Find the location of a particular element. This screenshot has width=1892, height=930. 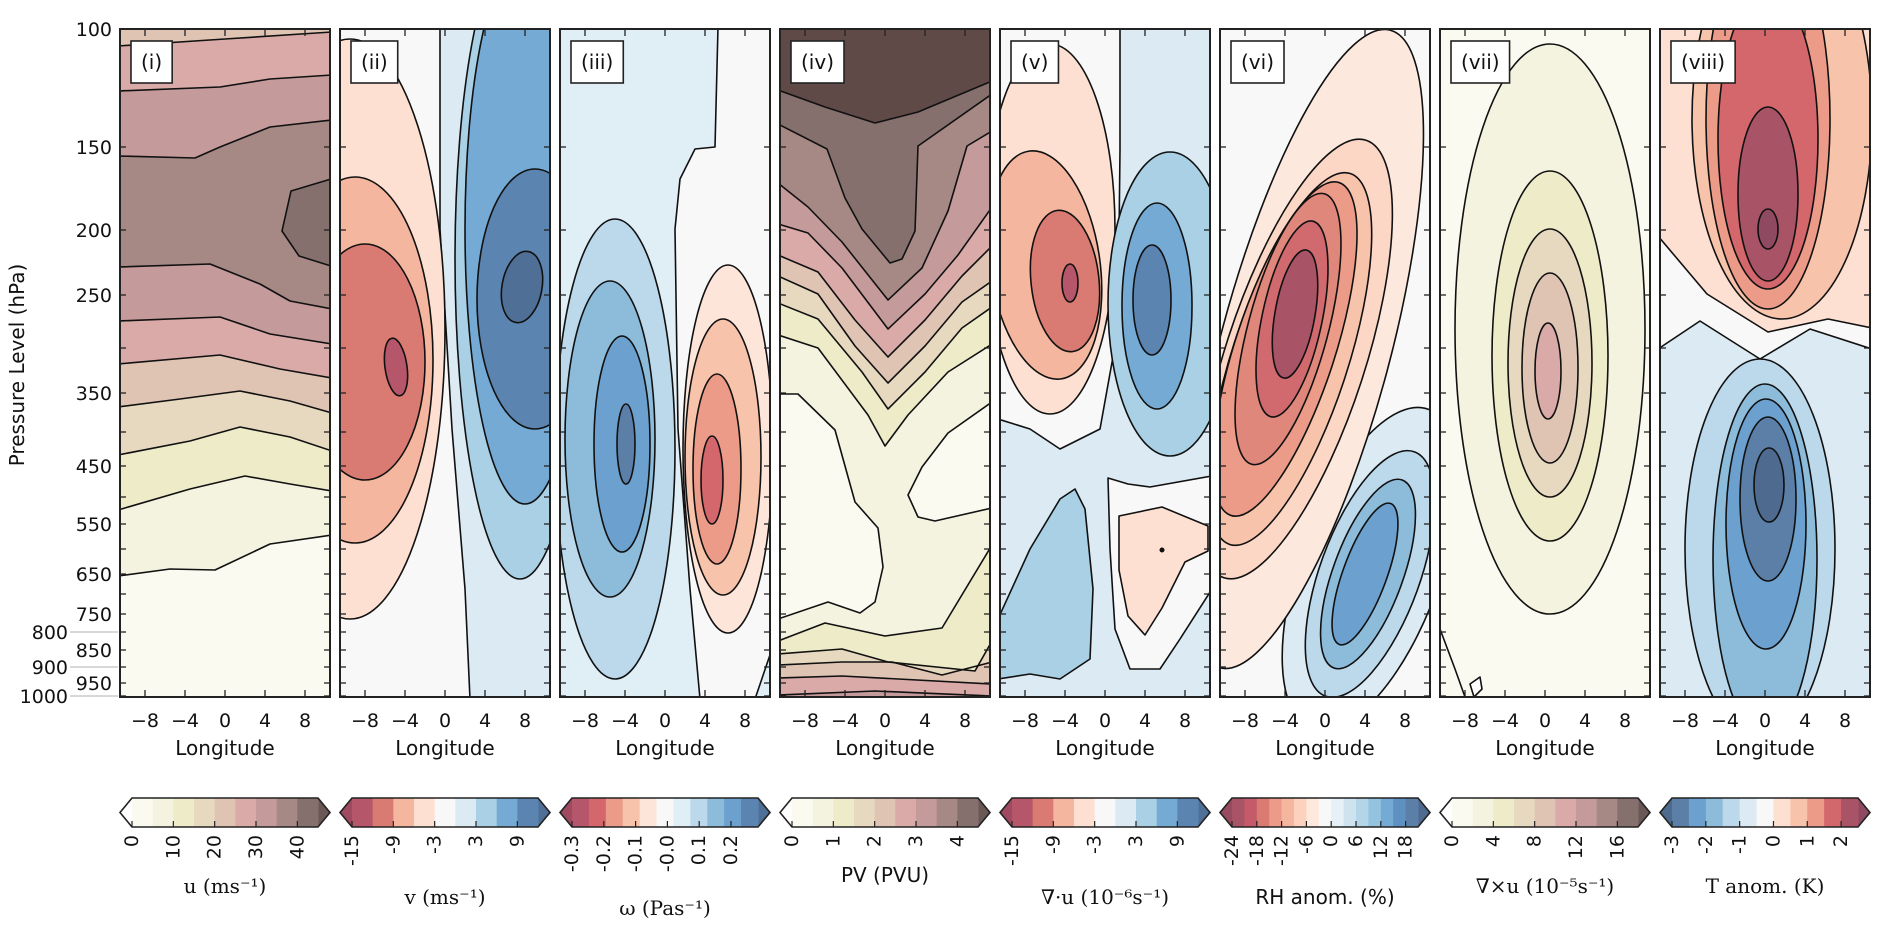

panel-7: −8 −4 0 4 8 Longitude (vii) is located at coordinates (1545, 394).